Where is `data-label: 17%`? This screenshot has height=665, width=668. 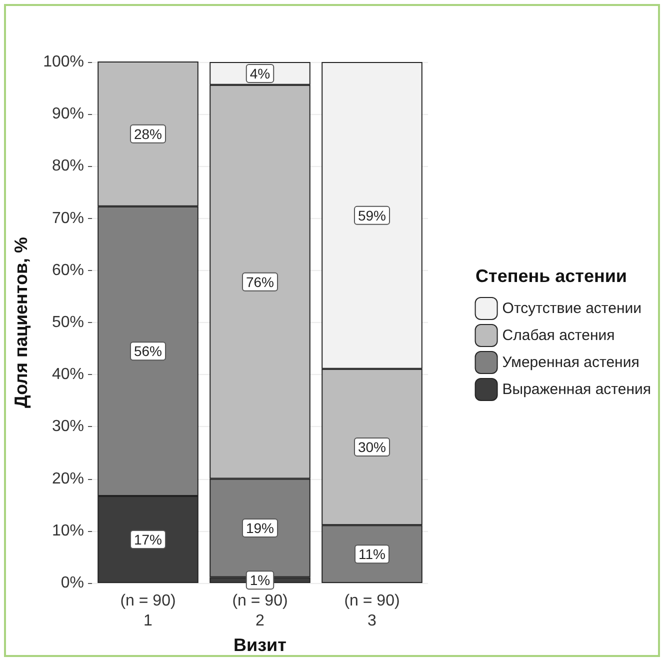 data-label: 17% is located at coordinates (148, 539).